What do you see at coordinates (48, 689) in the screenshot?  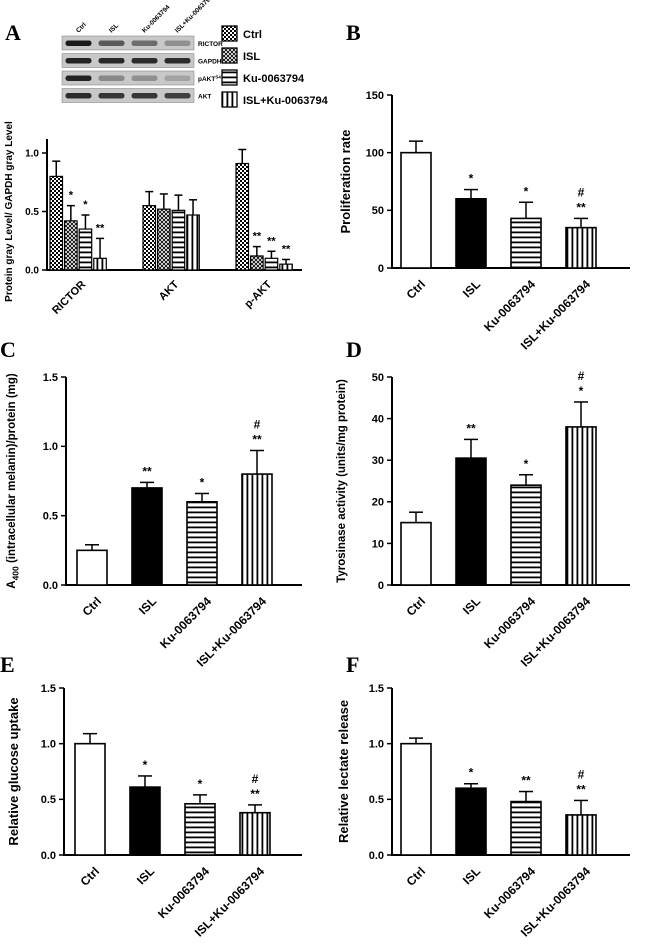 I see `y-tick-label: 1.5` at bounding box center [48, 689].